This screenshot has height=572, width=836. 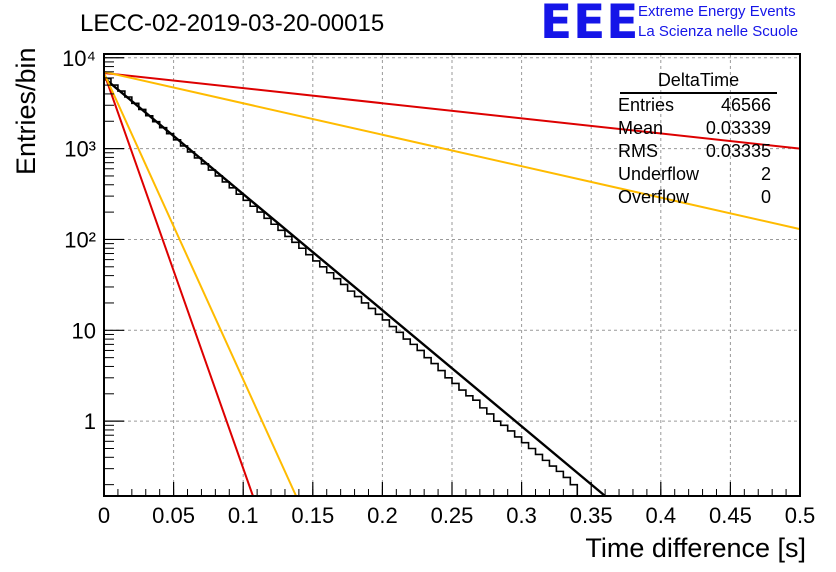 What do you see at coordinates (694, 105) in the screenshot?
I see `stats-row: Entries 46566` at bounding box center [694, 105].